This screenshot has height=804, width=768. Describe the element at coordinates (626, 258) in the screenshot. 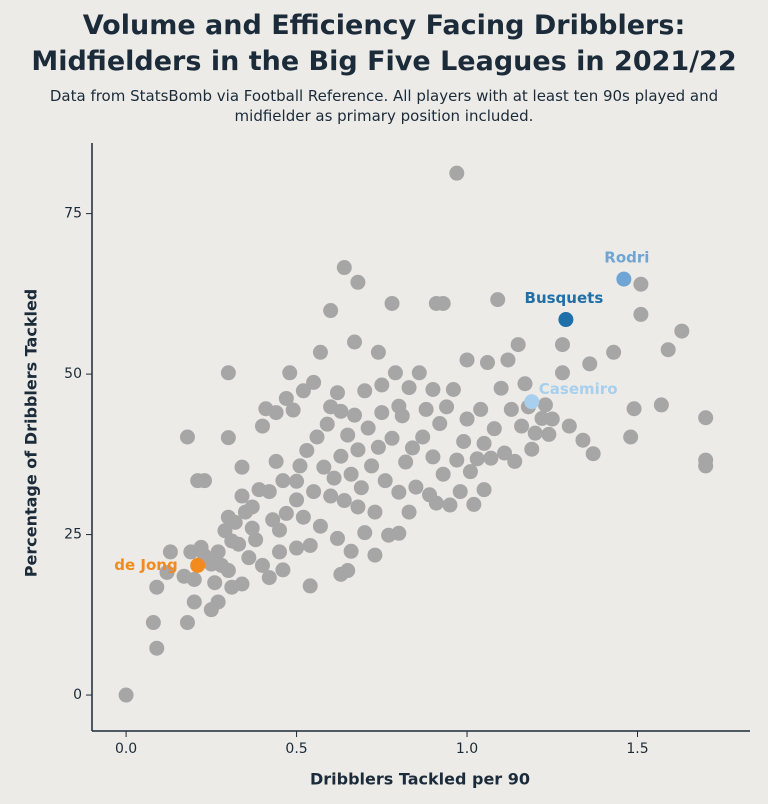

I see `point-label: Rodri` at that location.